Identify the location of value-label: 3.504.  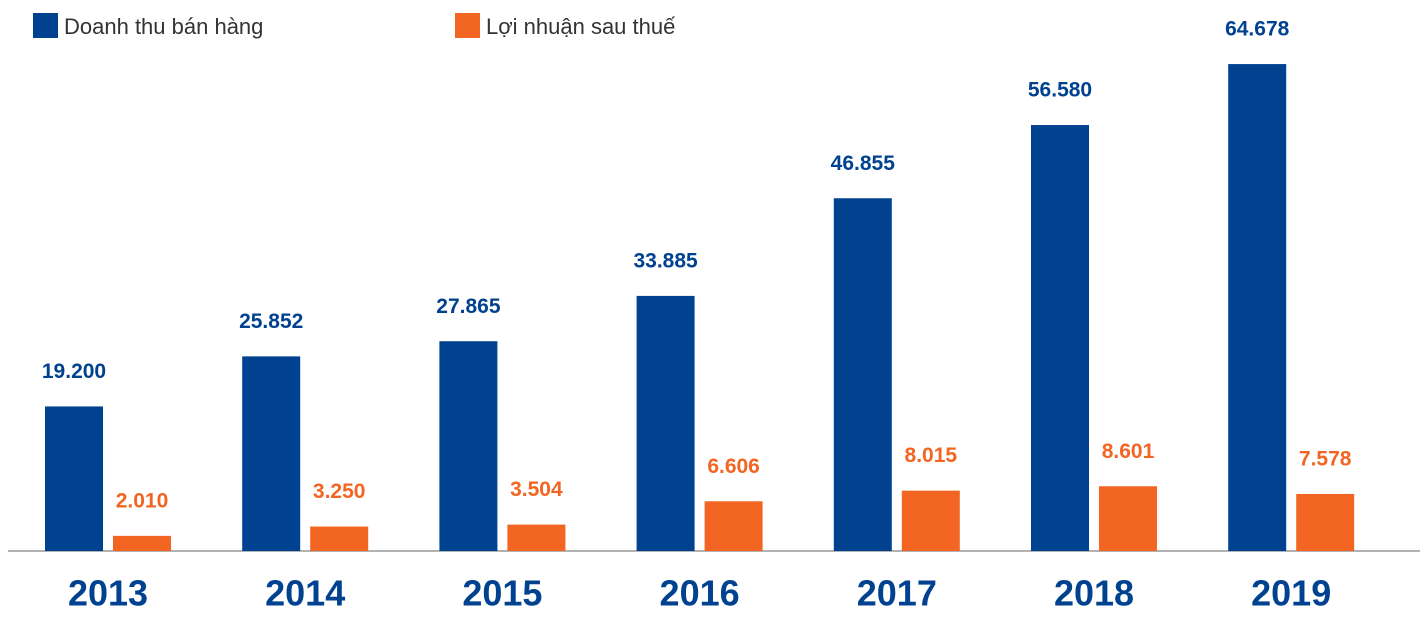
(536, 489).